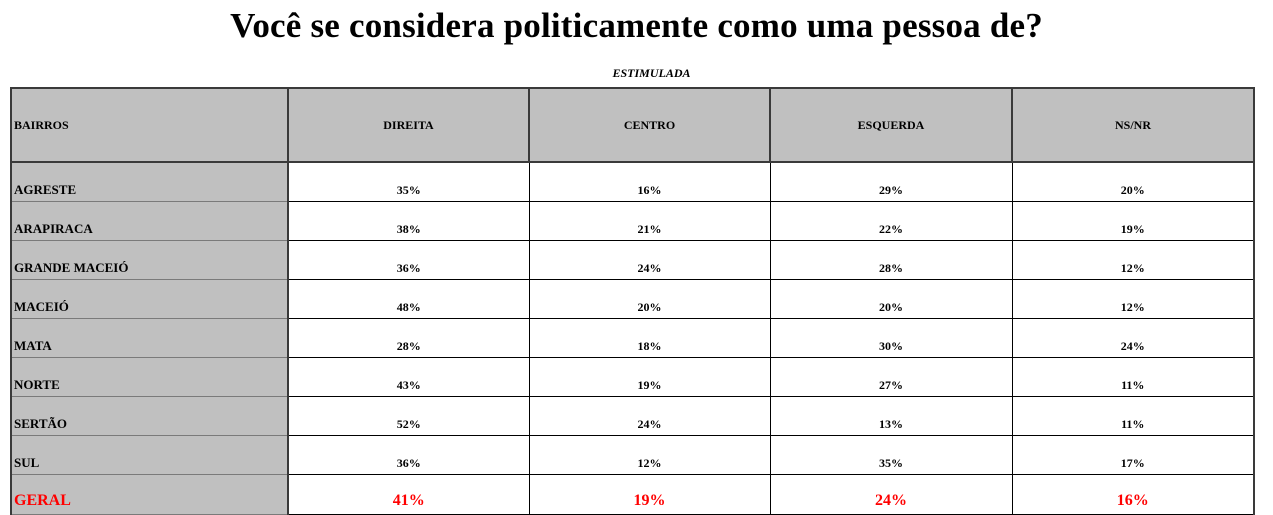 Image resolution: width=1273 pixels, height=515 pixels. Describe the element at coordinates (149, 125) in the screenshot. I see `header-bairros: BAIRROS` at that location.